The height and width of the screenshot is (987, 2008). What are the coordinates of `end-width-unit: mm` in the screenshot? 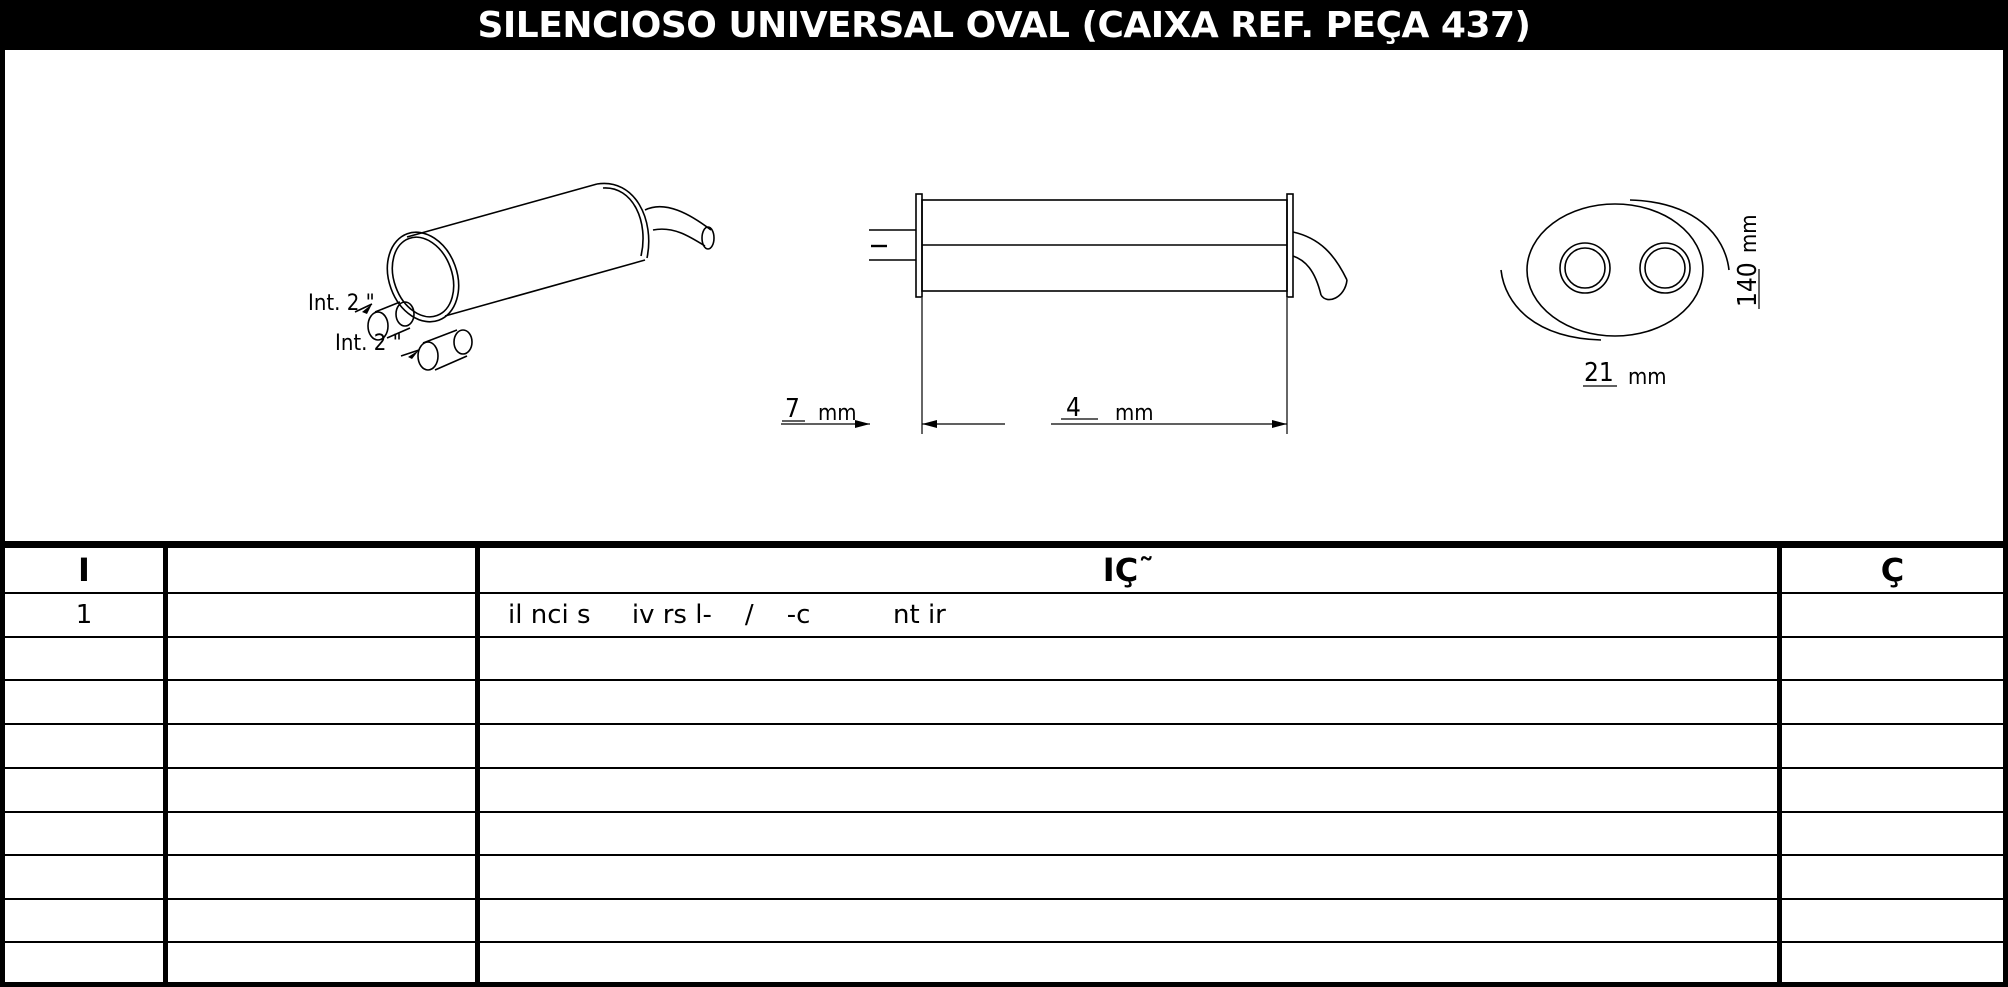 It's located at (1647, 377).